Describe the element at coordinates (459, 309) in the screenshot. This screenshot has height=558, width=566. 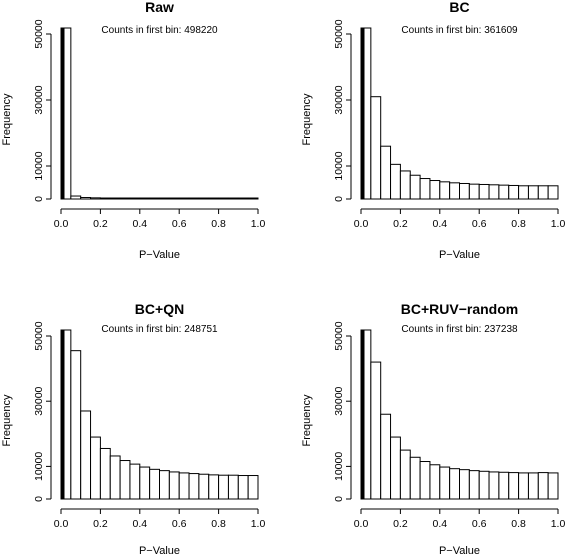
I see `chart-title: BC+RUV−random` at that location.